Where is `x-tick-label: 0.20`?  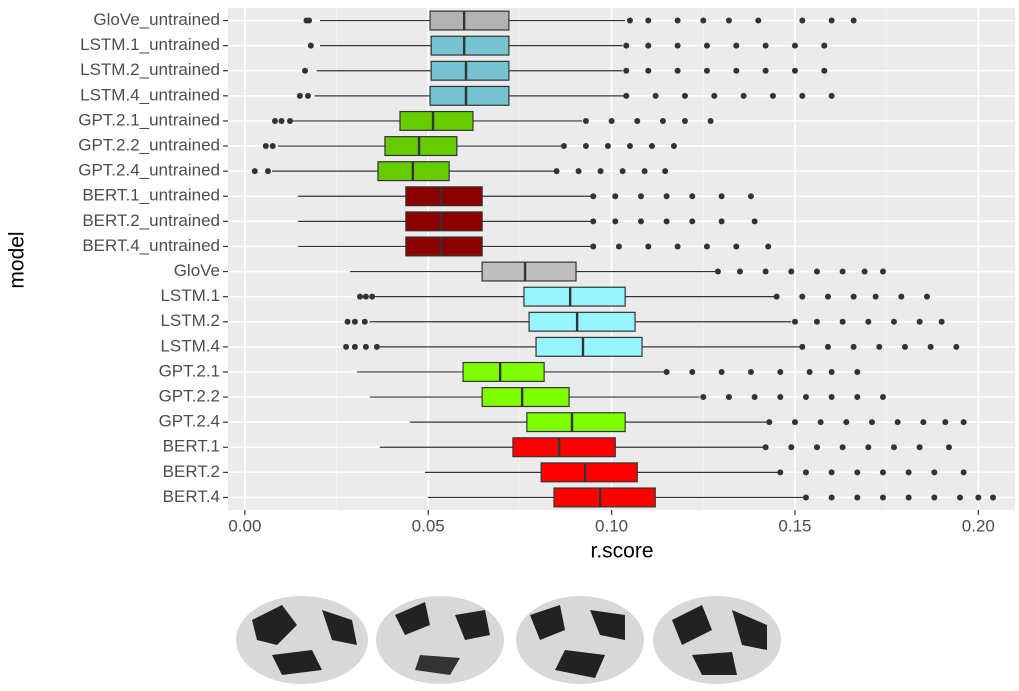 x-tick-label: 0.20 is located at coordinates (978, 525).